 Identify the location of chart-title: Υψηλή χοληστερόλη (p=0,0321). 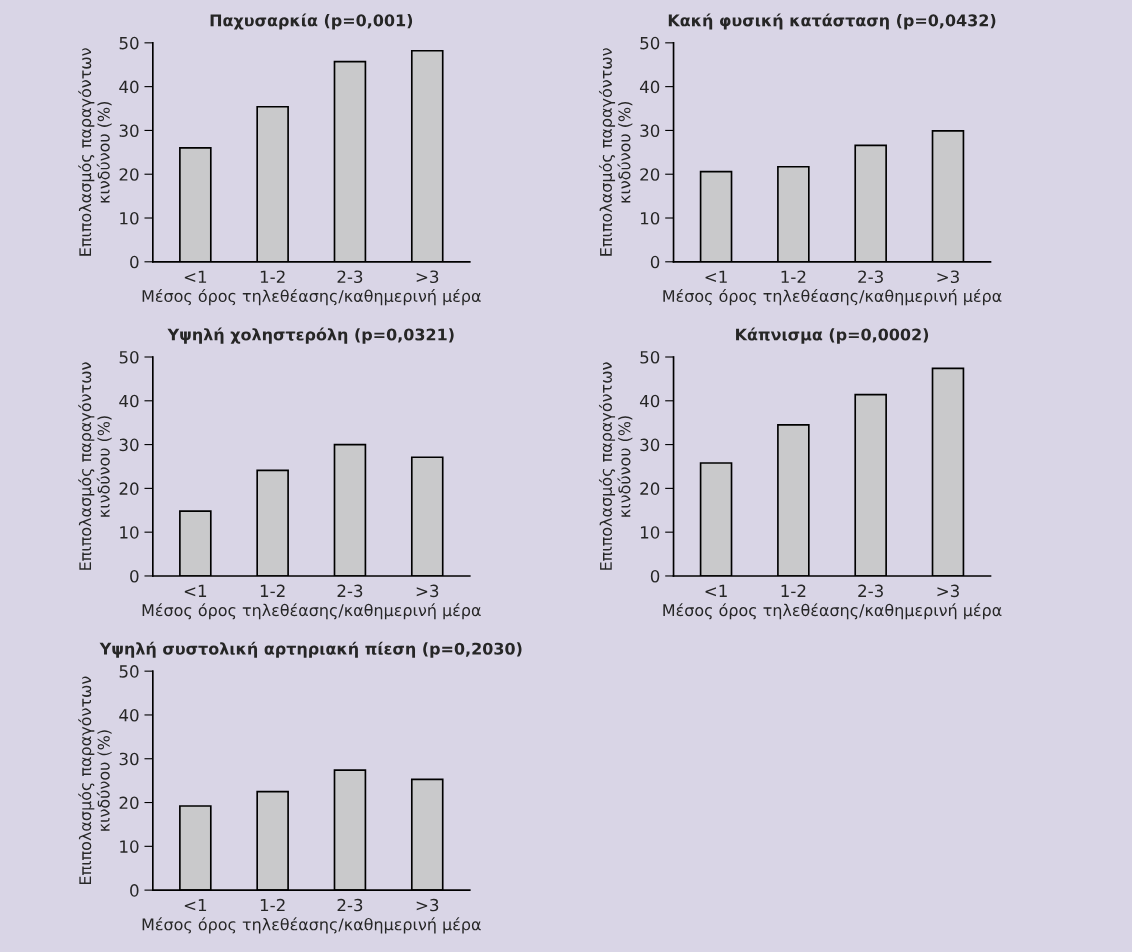
(310, 335).